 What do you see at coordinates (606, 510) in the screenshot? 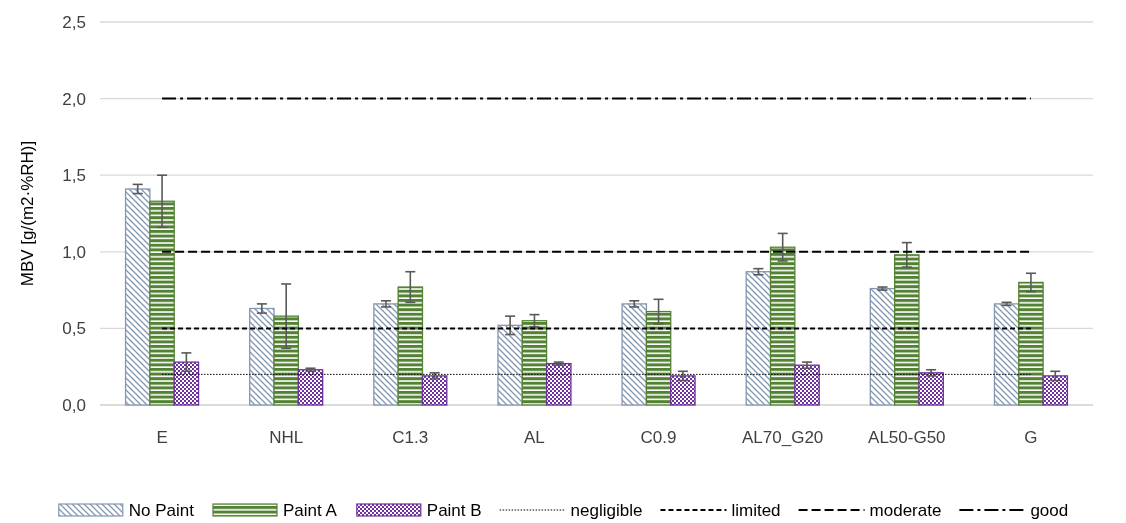
I see `legend-label: negligible` at bounding box center [606, 510].